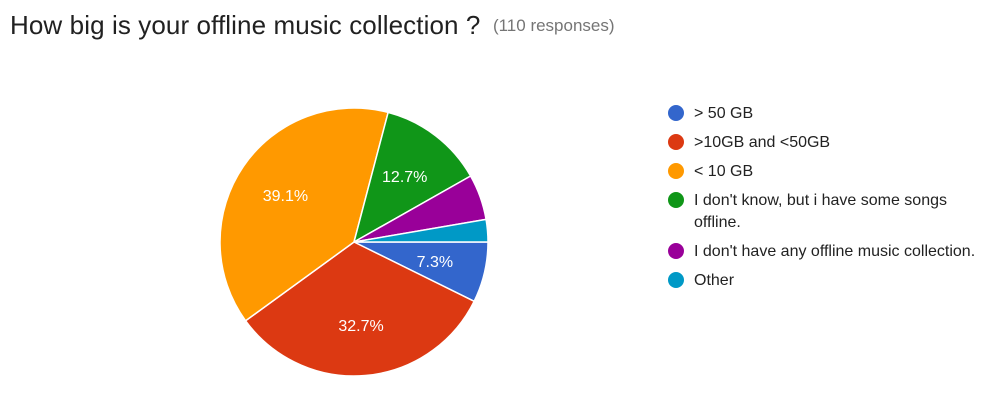 Image resolution: width=992 pixels, height=403 pixels. I want to click on slice-label-3: 39.1%, so click(285, 196).